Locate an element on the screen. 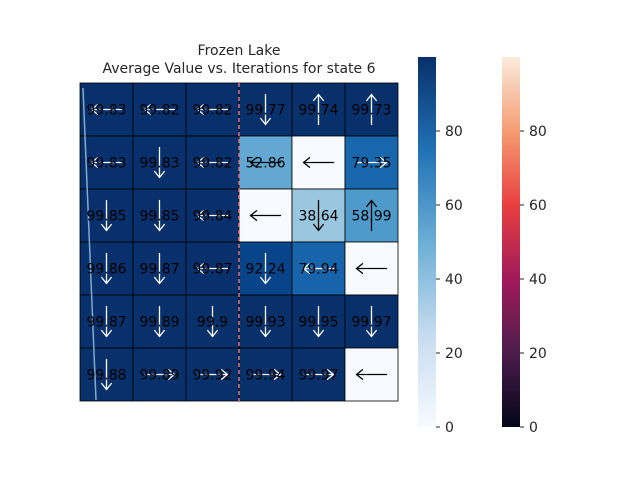 The image size is (640, 480). cell-value: 92.24 is located at coordinates (265, 270).